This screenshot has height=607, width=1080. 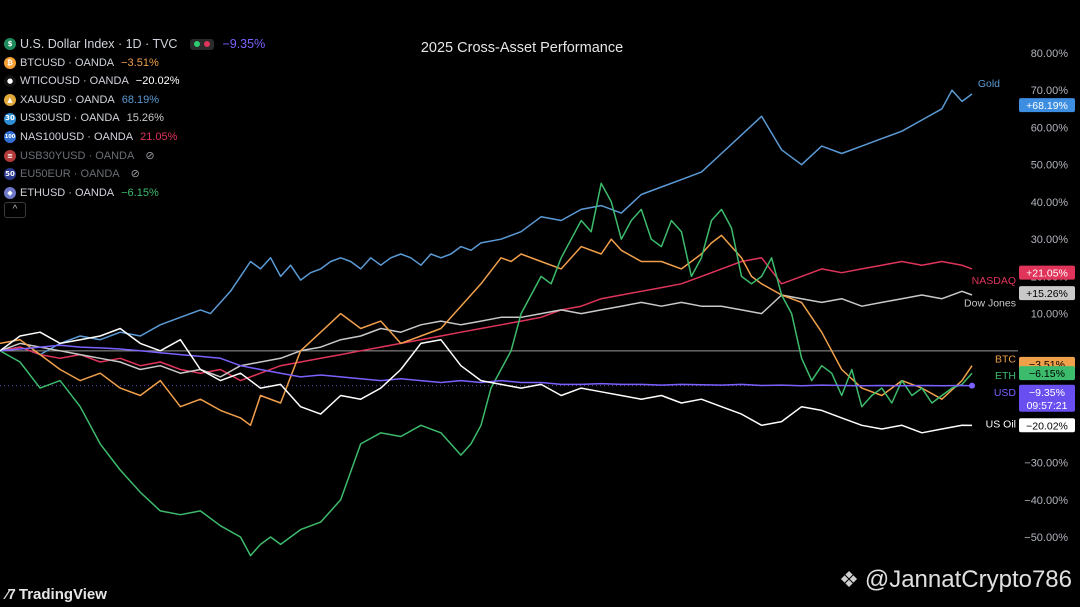 What do you see at coordinates (1005, 376) in the screenshot?
I see `series-end-label: ETH` at bounding box center [1005, 376].